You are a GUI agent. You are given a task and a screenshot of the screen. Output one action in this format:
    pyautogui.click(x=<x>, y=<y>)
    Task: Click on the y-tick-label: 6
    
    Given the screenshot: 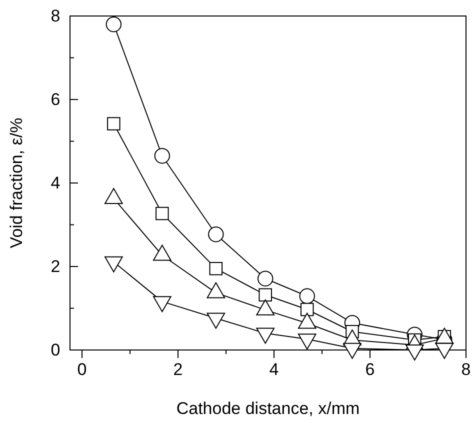 What is the action you would take?
    pyautogui.click(x=55, y=99)
    